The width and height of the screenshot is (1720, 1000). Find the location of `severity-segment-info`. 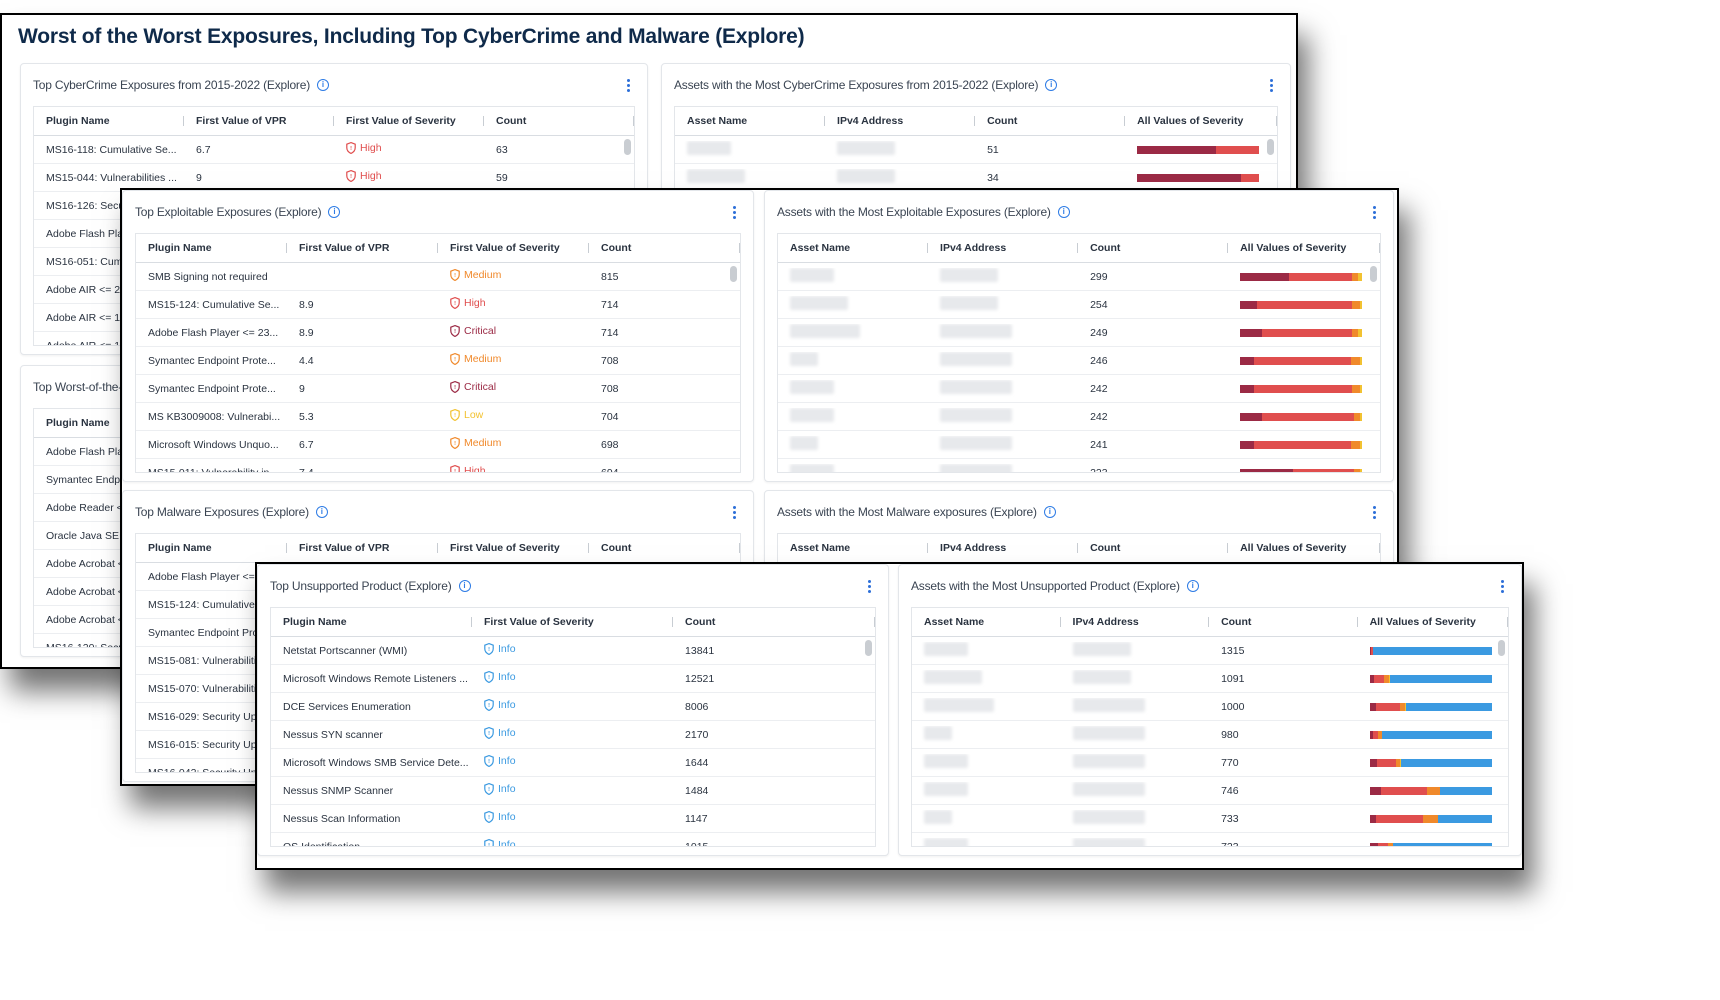

severity-segment-info is located at coordinates (1449, 706).